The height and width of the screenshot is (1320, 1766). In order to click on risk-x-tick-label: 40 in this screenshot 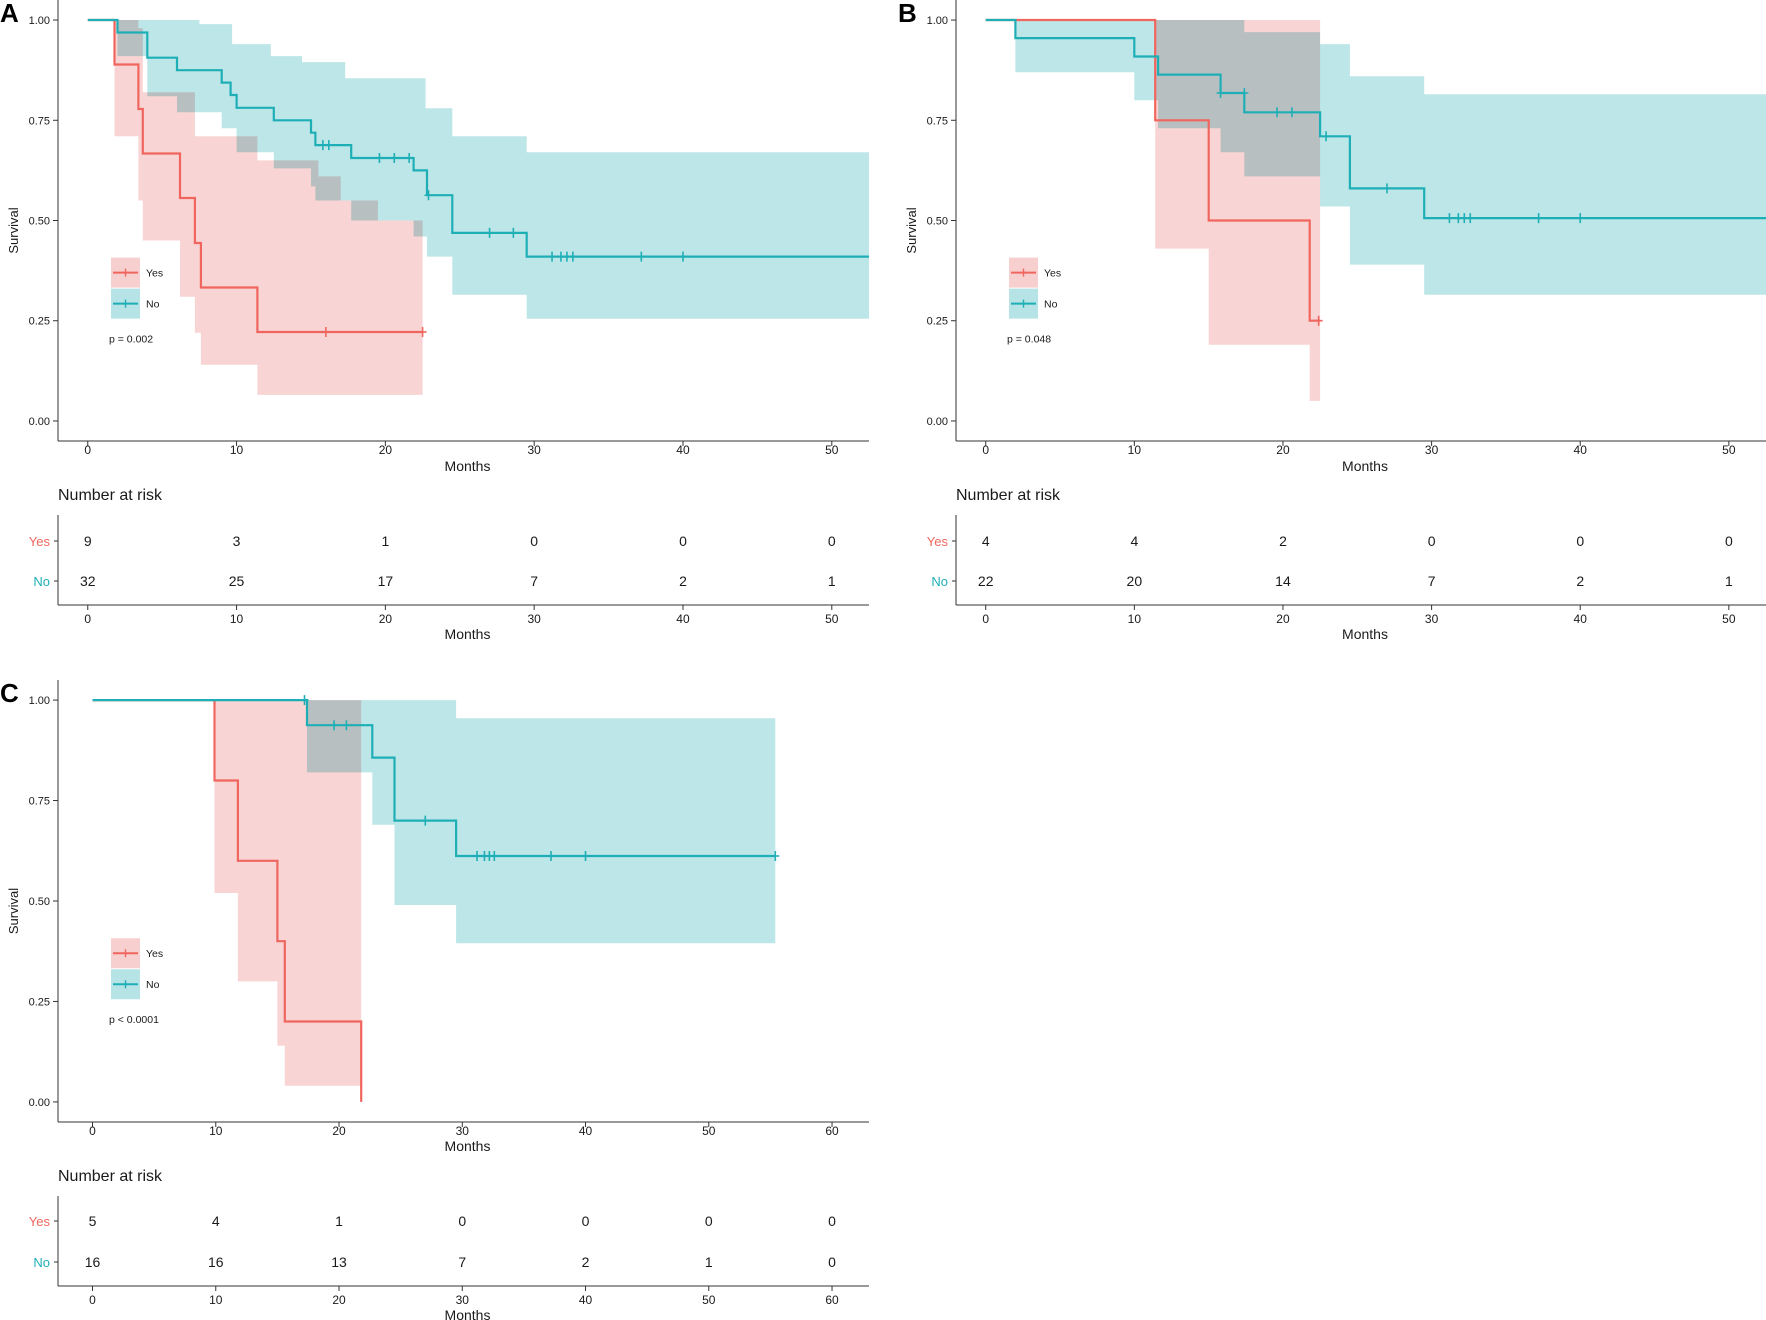, I will do `click(683, 619)`.